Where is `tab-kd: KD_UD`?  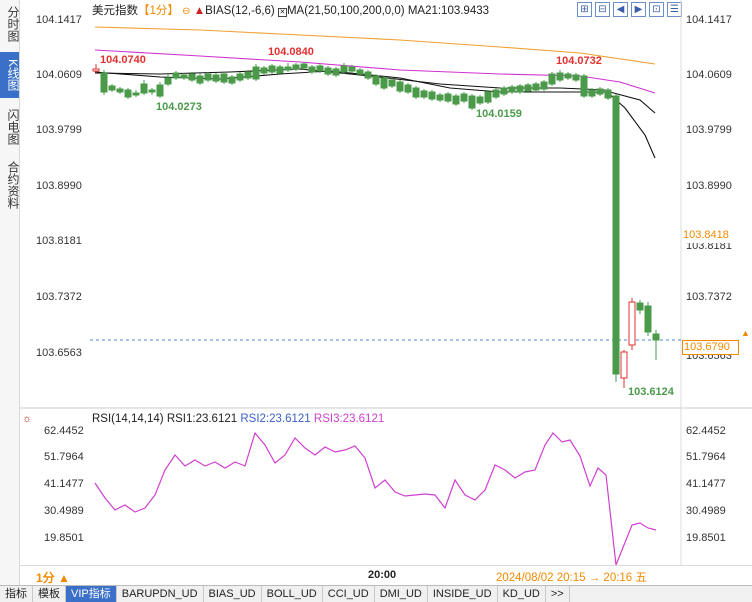
tab-kd: KD_UD is located at coordinates (522, 594).